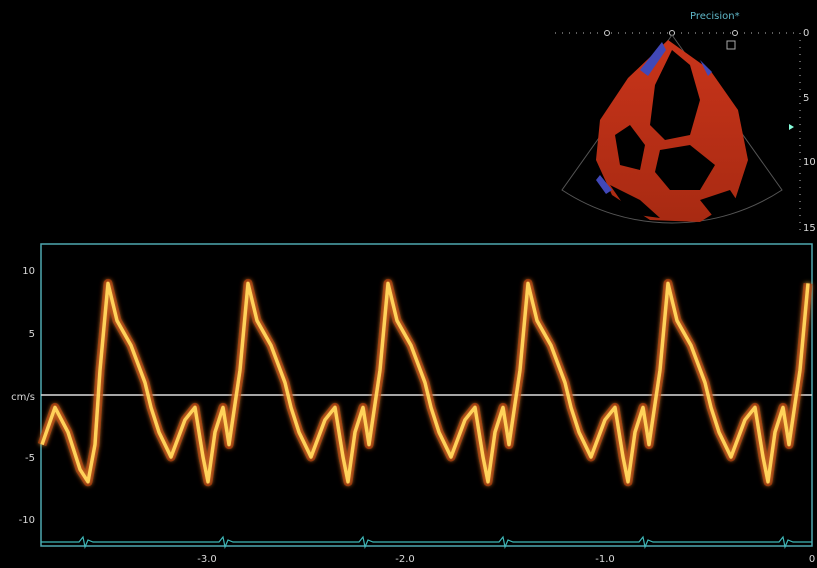  I want to click on time-label: -2.0, so click(405, 559).